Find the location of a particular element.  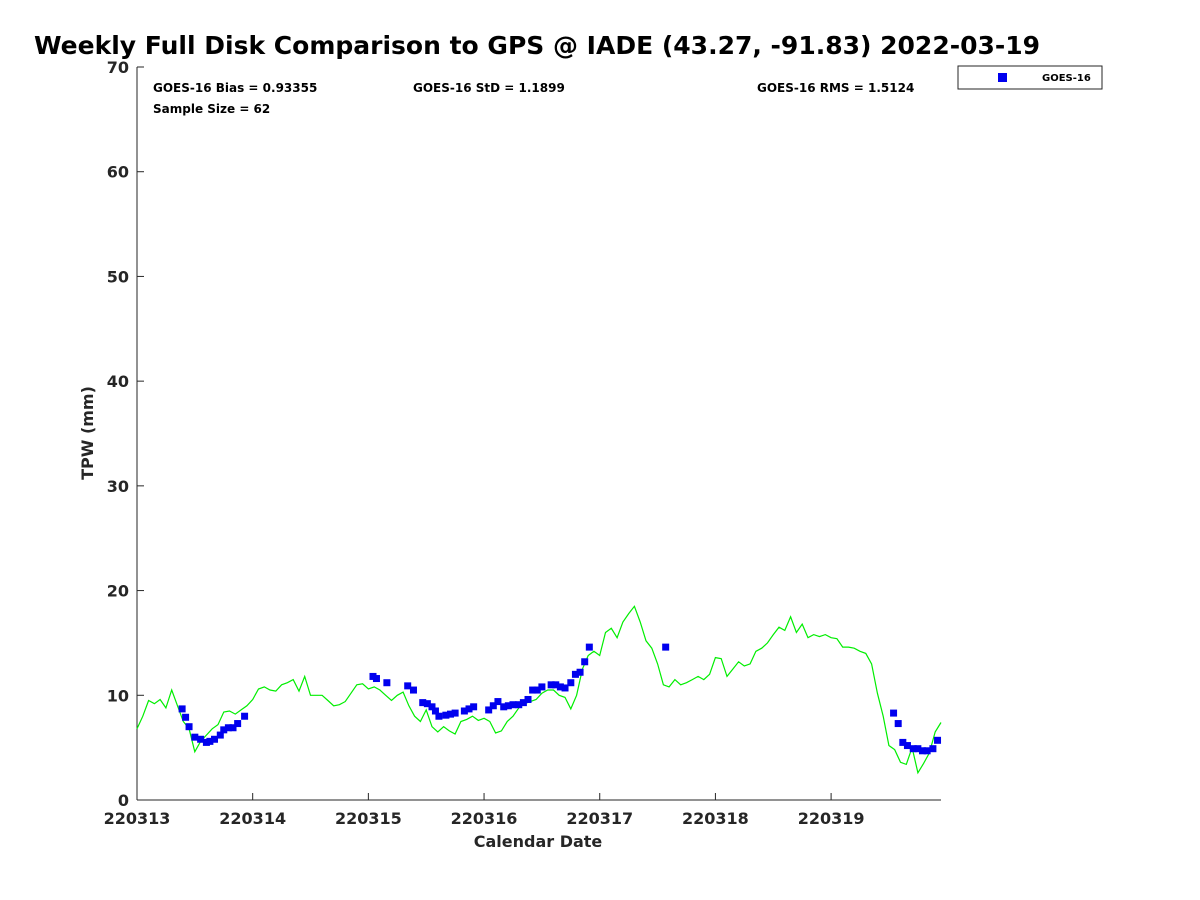

stat-std: GOES-16 StD = 1.1899 is located at coordinates (489, 88).